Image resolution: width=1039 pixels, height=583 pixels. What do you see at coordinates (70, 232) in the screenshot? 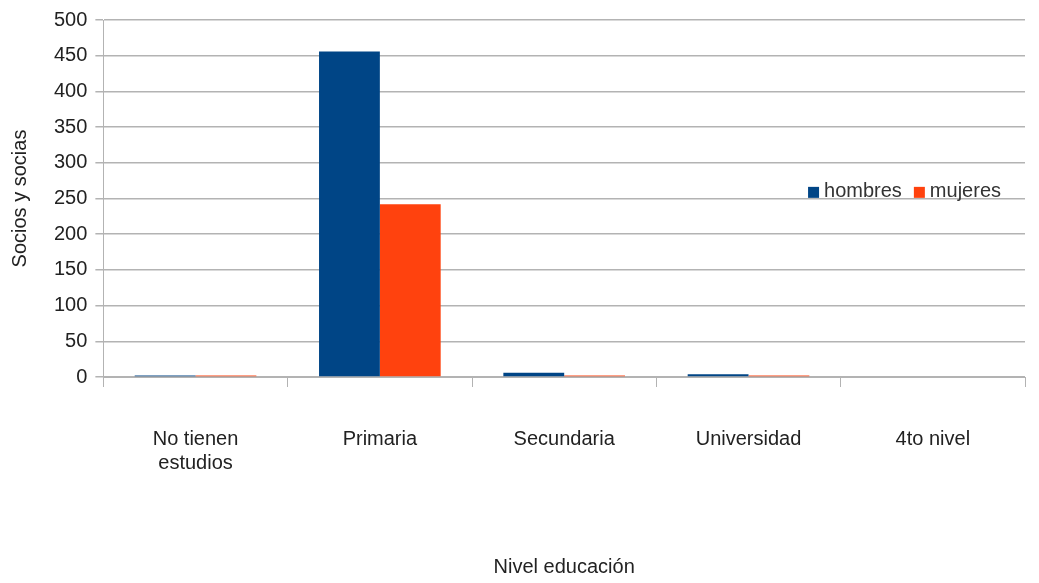
I see `y-tick-label: 200` at bounding box center [70, 232].